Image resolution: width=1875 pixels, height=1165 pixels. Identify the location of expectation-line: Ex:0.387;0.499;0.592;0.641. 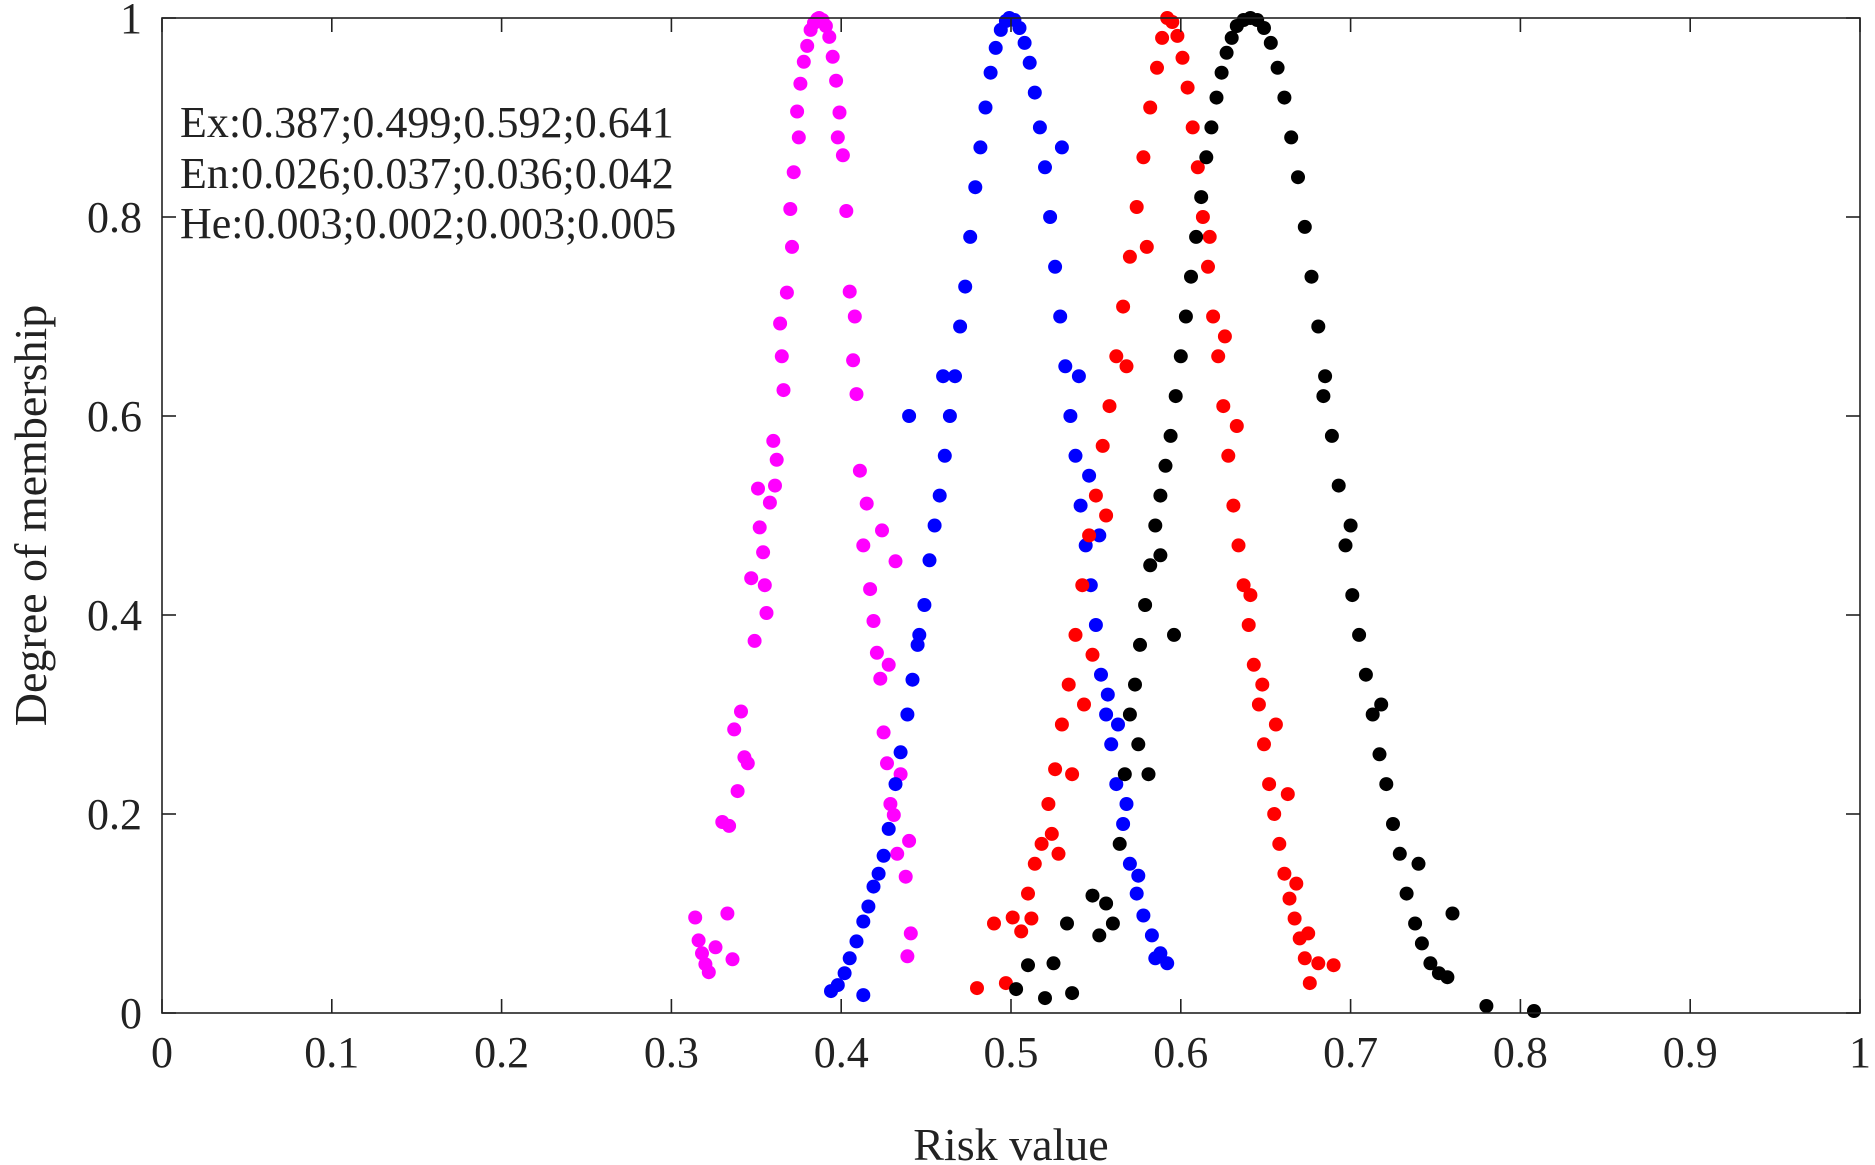
(427, 122).